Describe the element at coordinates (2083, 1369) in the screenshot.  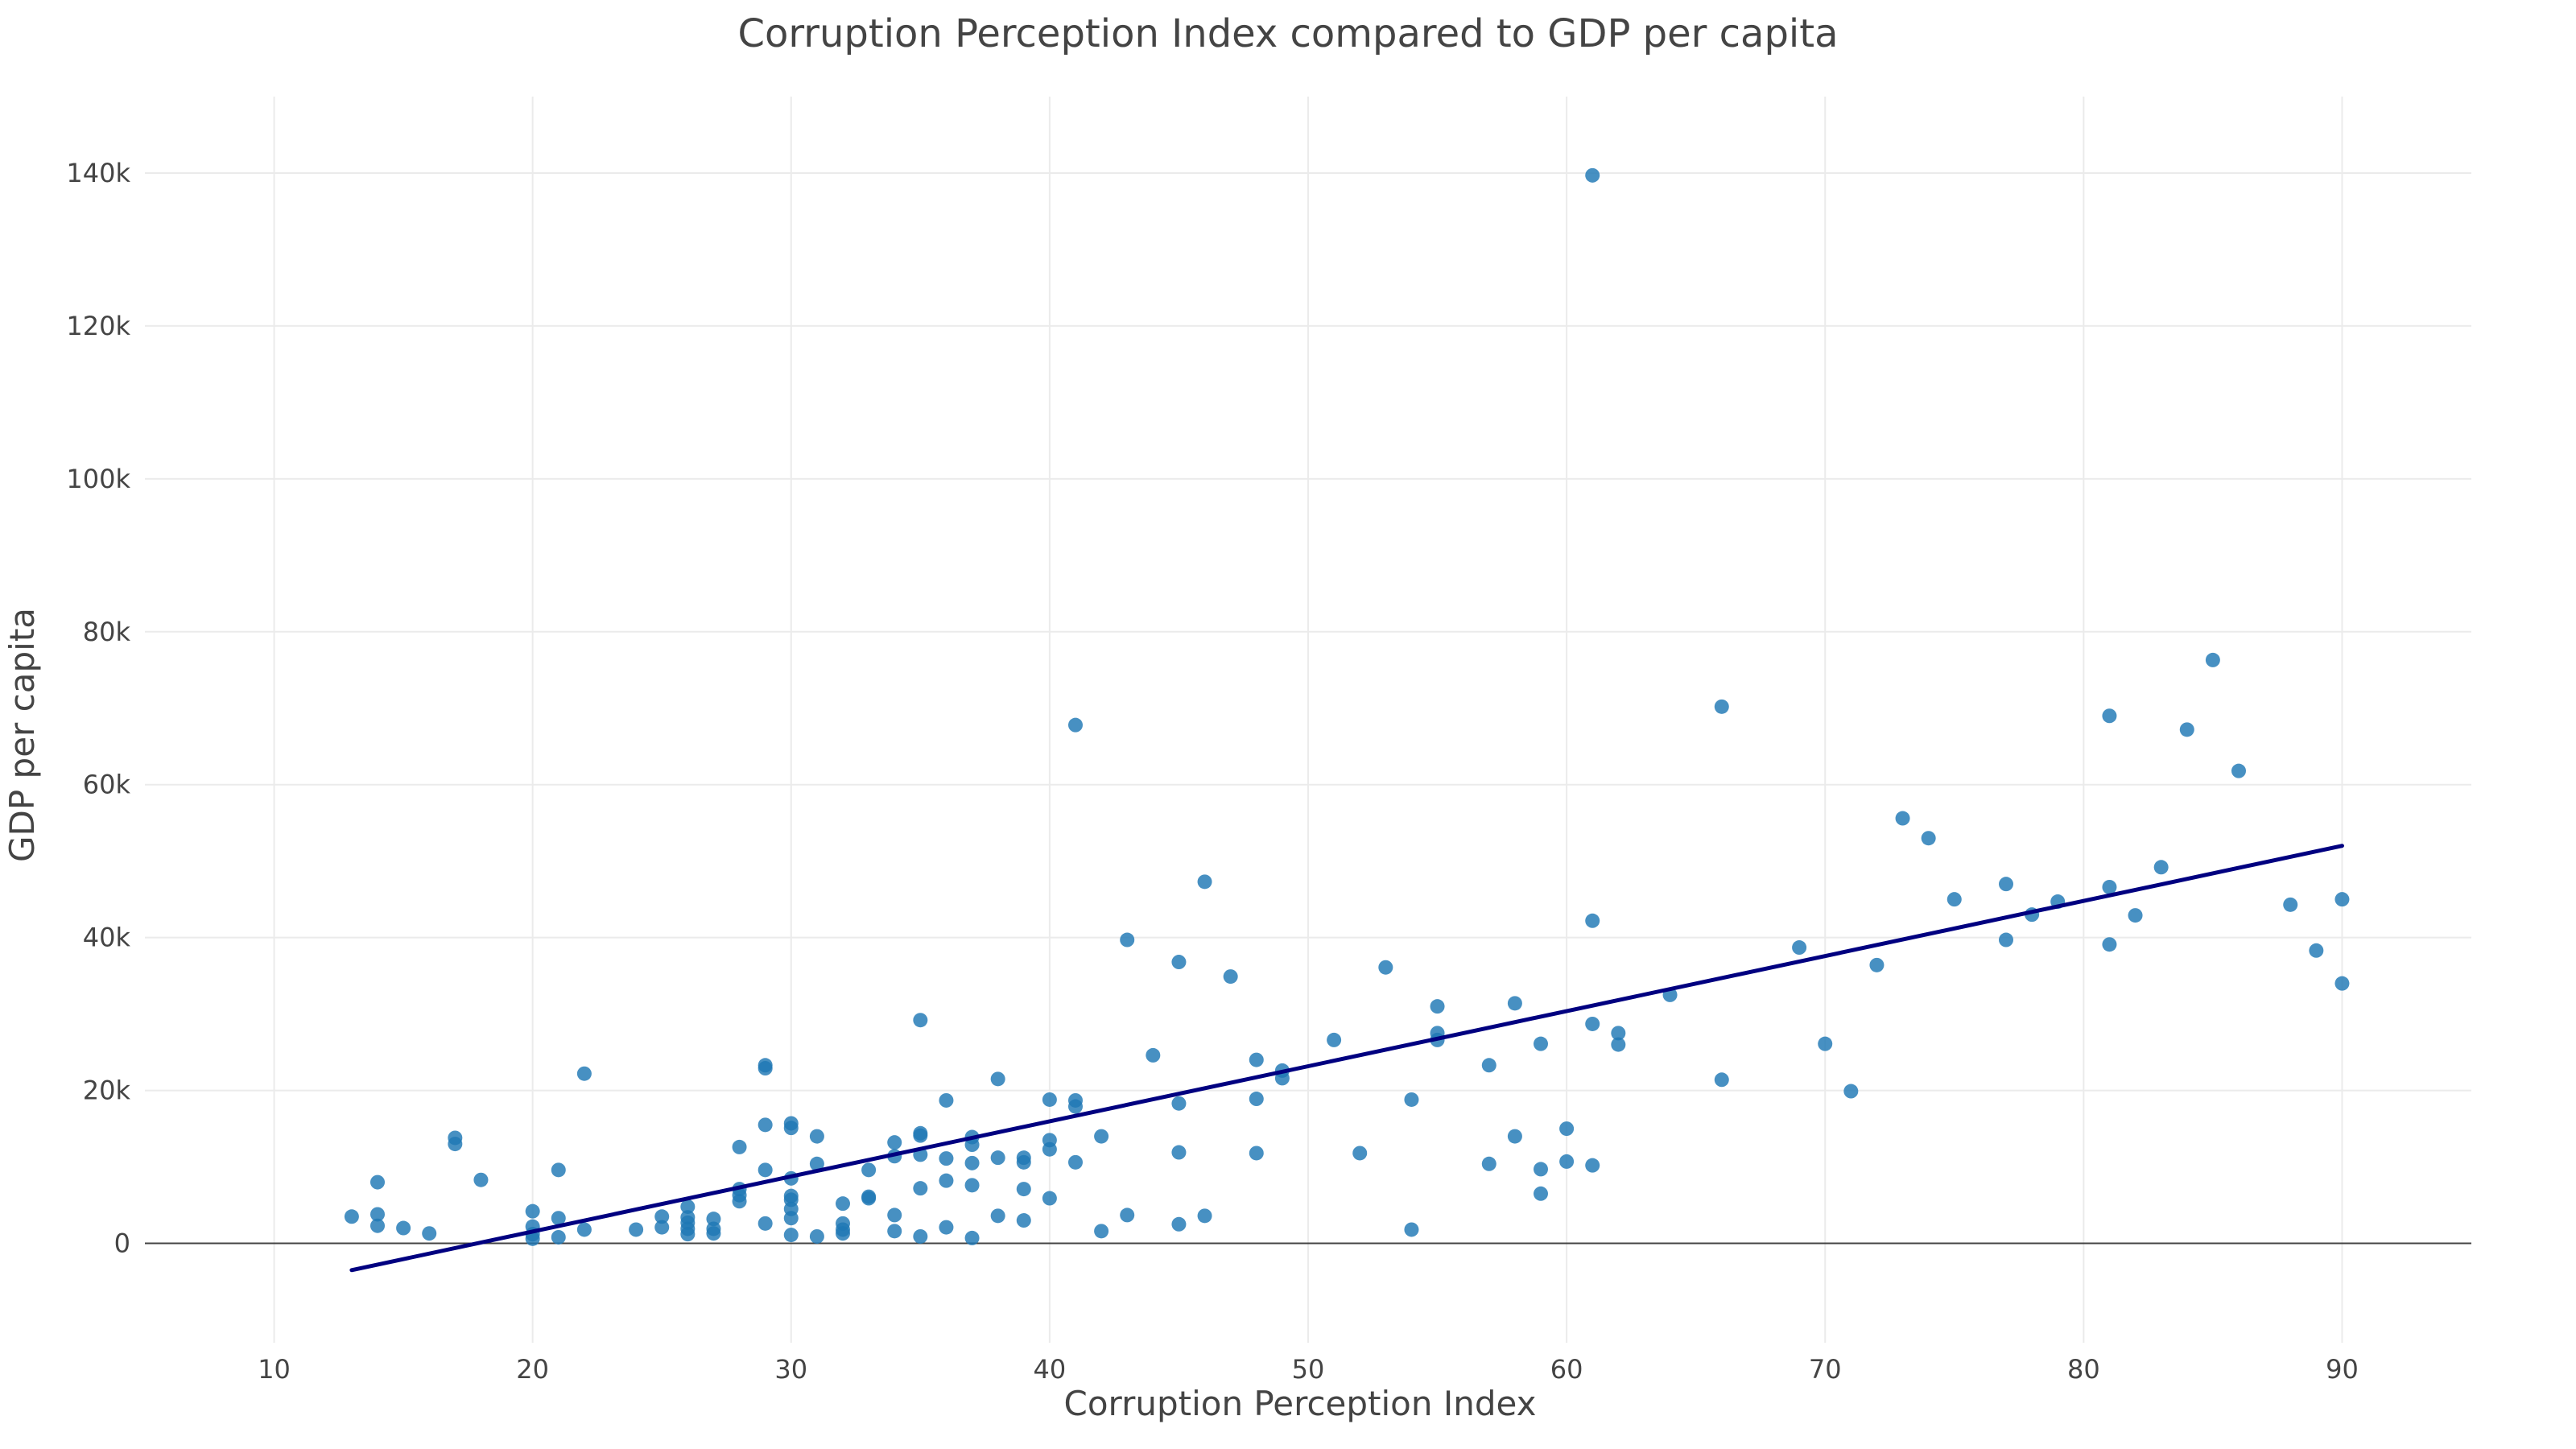
I see `x-tick-label: 80` at that location.